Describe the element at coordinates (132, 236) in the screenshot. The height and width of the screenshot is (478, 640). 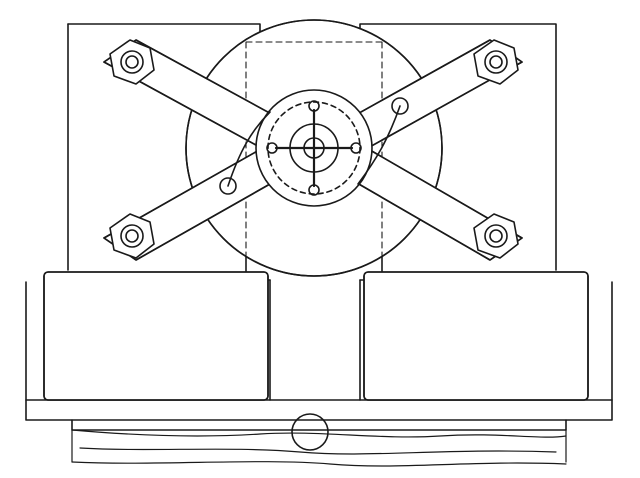
I see `bolt-bottom-left` at that location.